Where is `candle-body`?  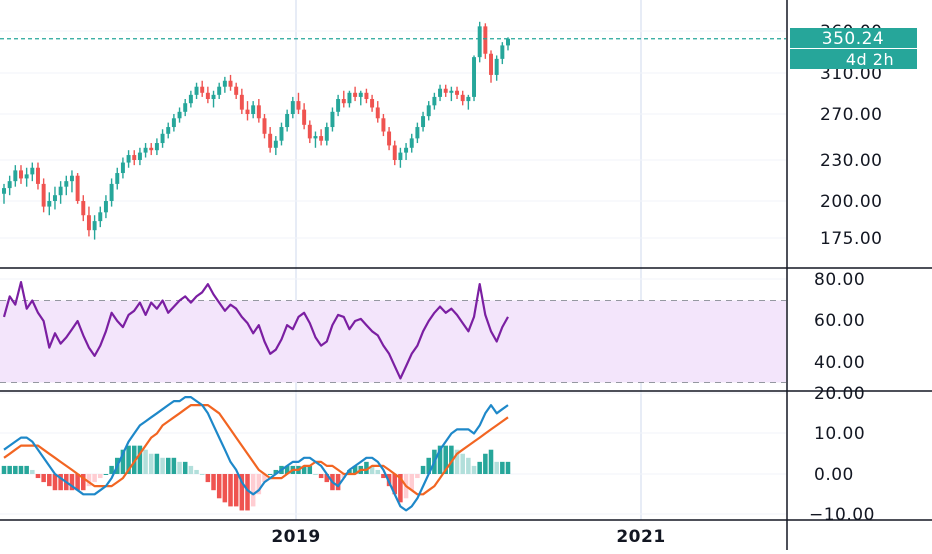 candle-body is located at coordinates (326, 134).